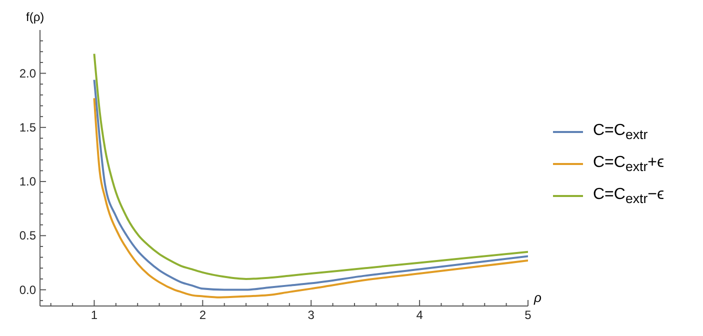  I want to click on x-tick-label: 5, so click(528, 315).